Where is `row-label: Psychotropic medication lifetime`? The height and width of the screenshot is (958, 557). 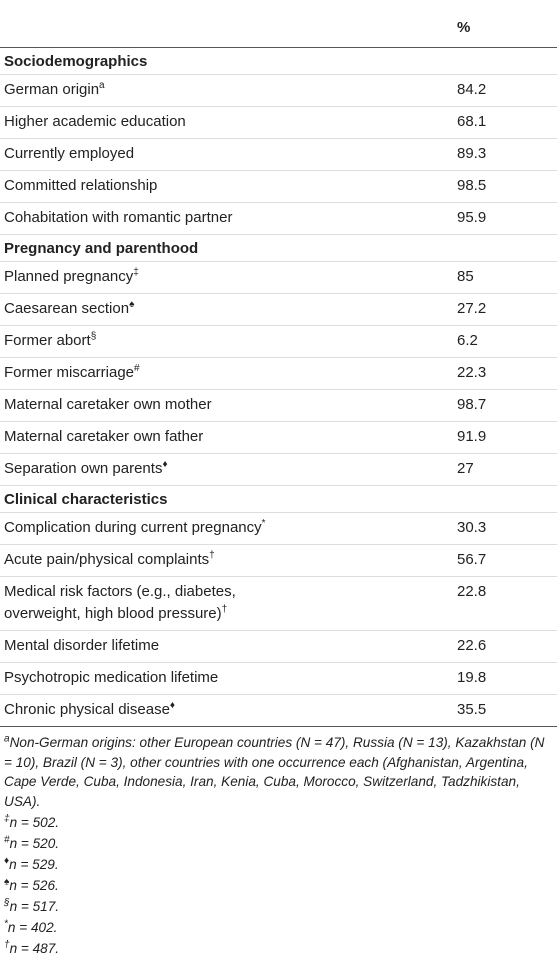
row-label: Psychotropic medication lifetime is located at coordinates (111, 677).